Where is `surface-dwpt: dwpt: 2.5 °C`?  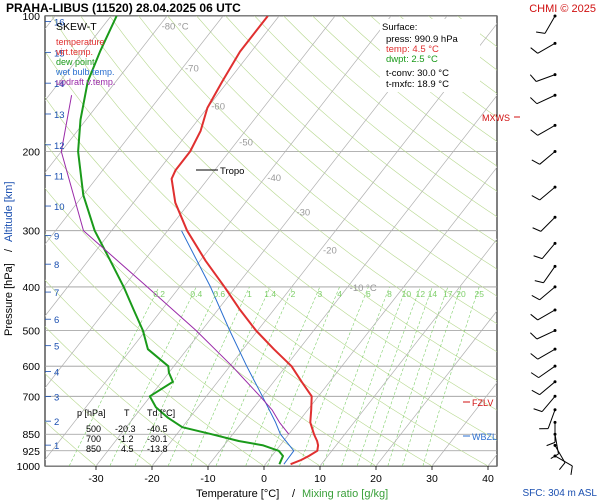
surface-dwpt: dwpt: 2.5 °C is located at coordinates (412, 59).